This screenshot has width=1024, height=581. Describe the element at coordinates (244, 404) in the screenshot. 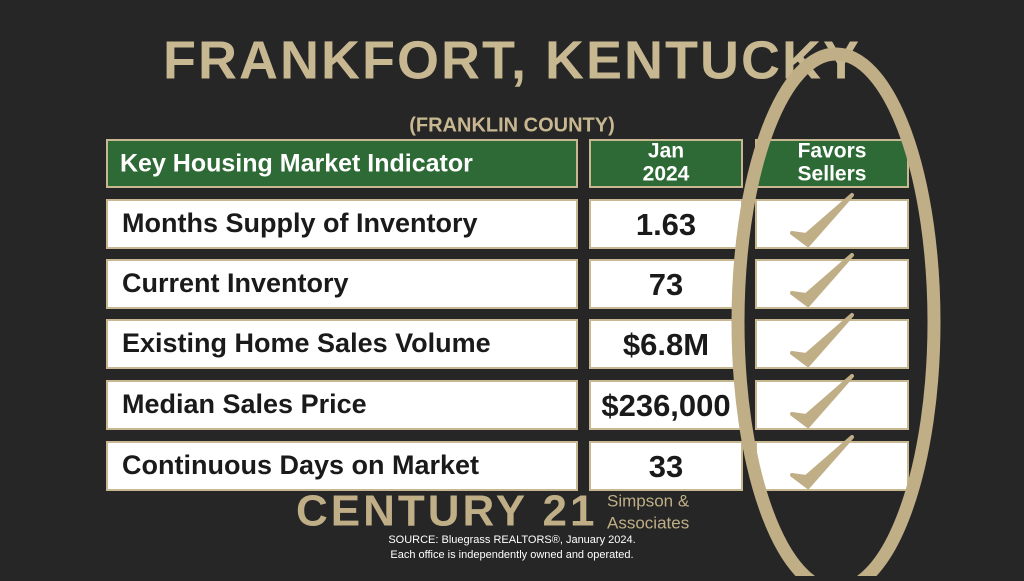

I see `row-label: Median Sales Price` at that location.